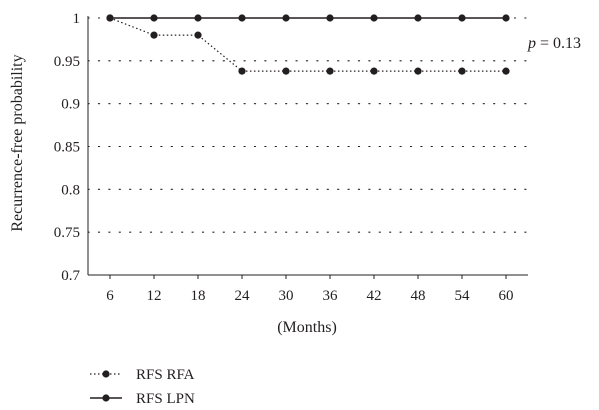 The image size is (599, 410). Describe the element at coordinates (506, 296) in the screenshot. I see `x-tick-label: 60` at that location.